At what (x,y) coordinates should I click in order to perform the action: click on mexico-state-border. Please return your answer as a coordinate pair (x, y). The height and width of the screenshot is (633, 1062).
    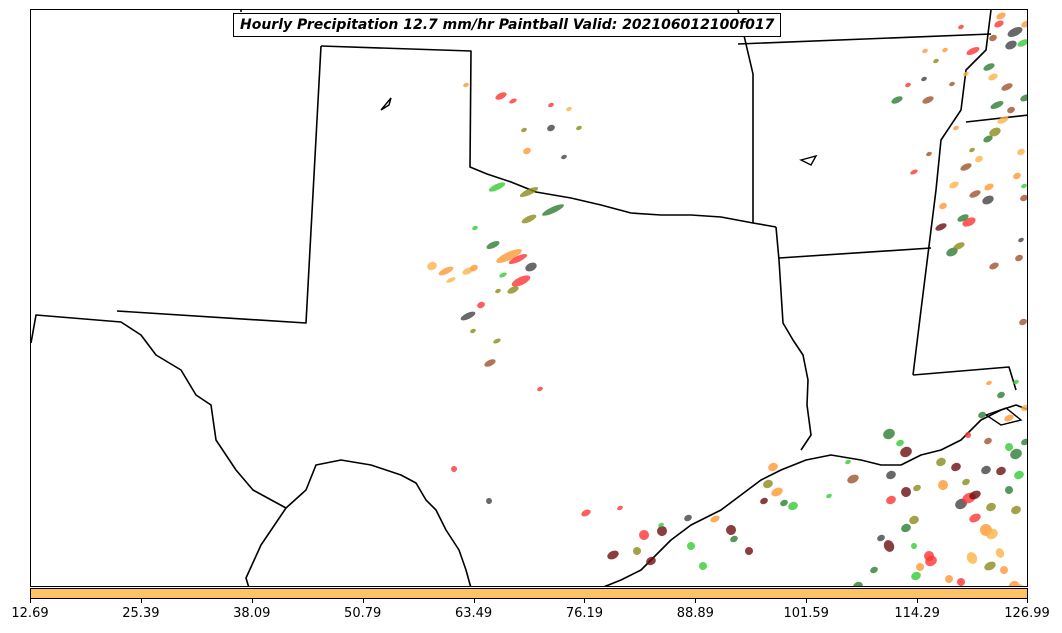
    Looking at the image, I should click on (266, 546).